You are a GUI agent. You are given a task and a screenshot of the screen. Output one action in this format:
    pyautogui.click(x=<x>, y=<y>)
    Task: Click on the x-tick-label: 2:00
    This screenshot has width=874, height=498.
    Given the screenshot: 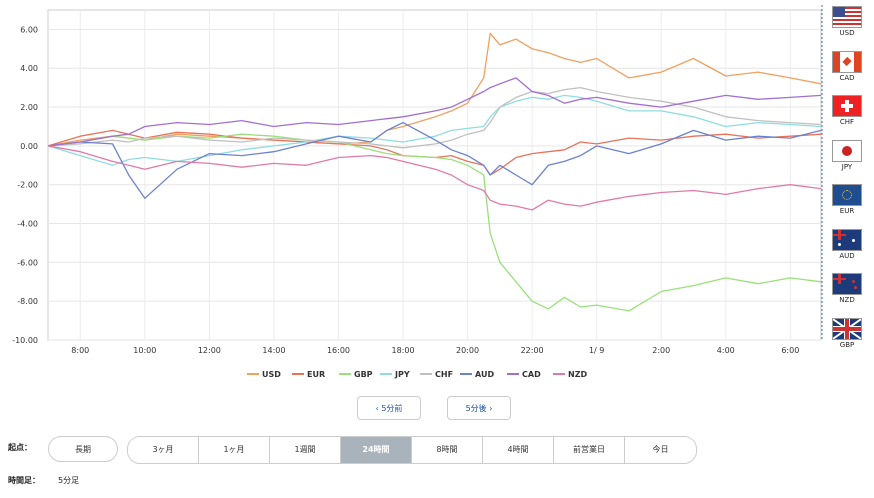 What is the action you would take?
    pyautogui.click(x=661, y=350)
    